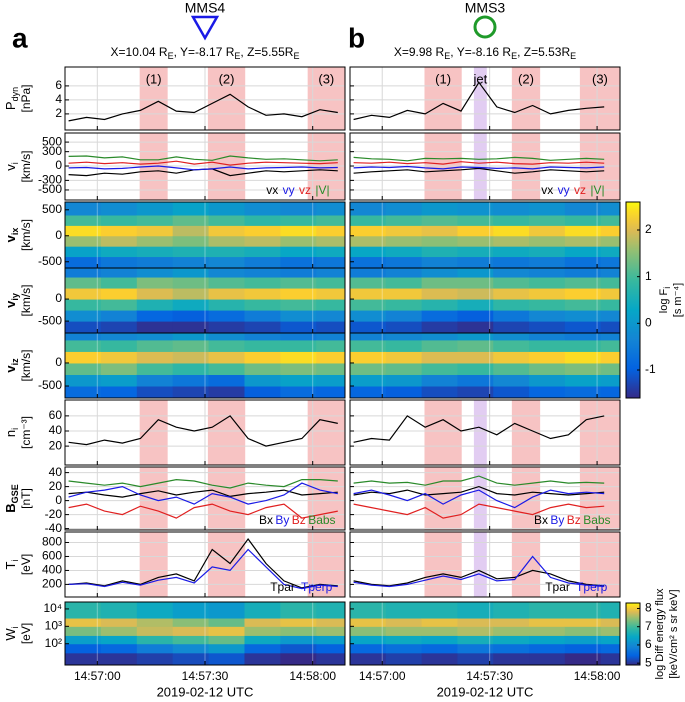  Describe the element at coordinates (52, 141) in the screenshot. I see `y-tick-label: 500` at that location.